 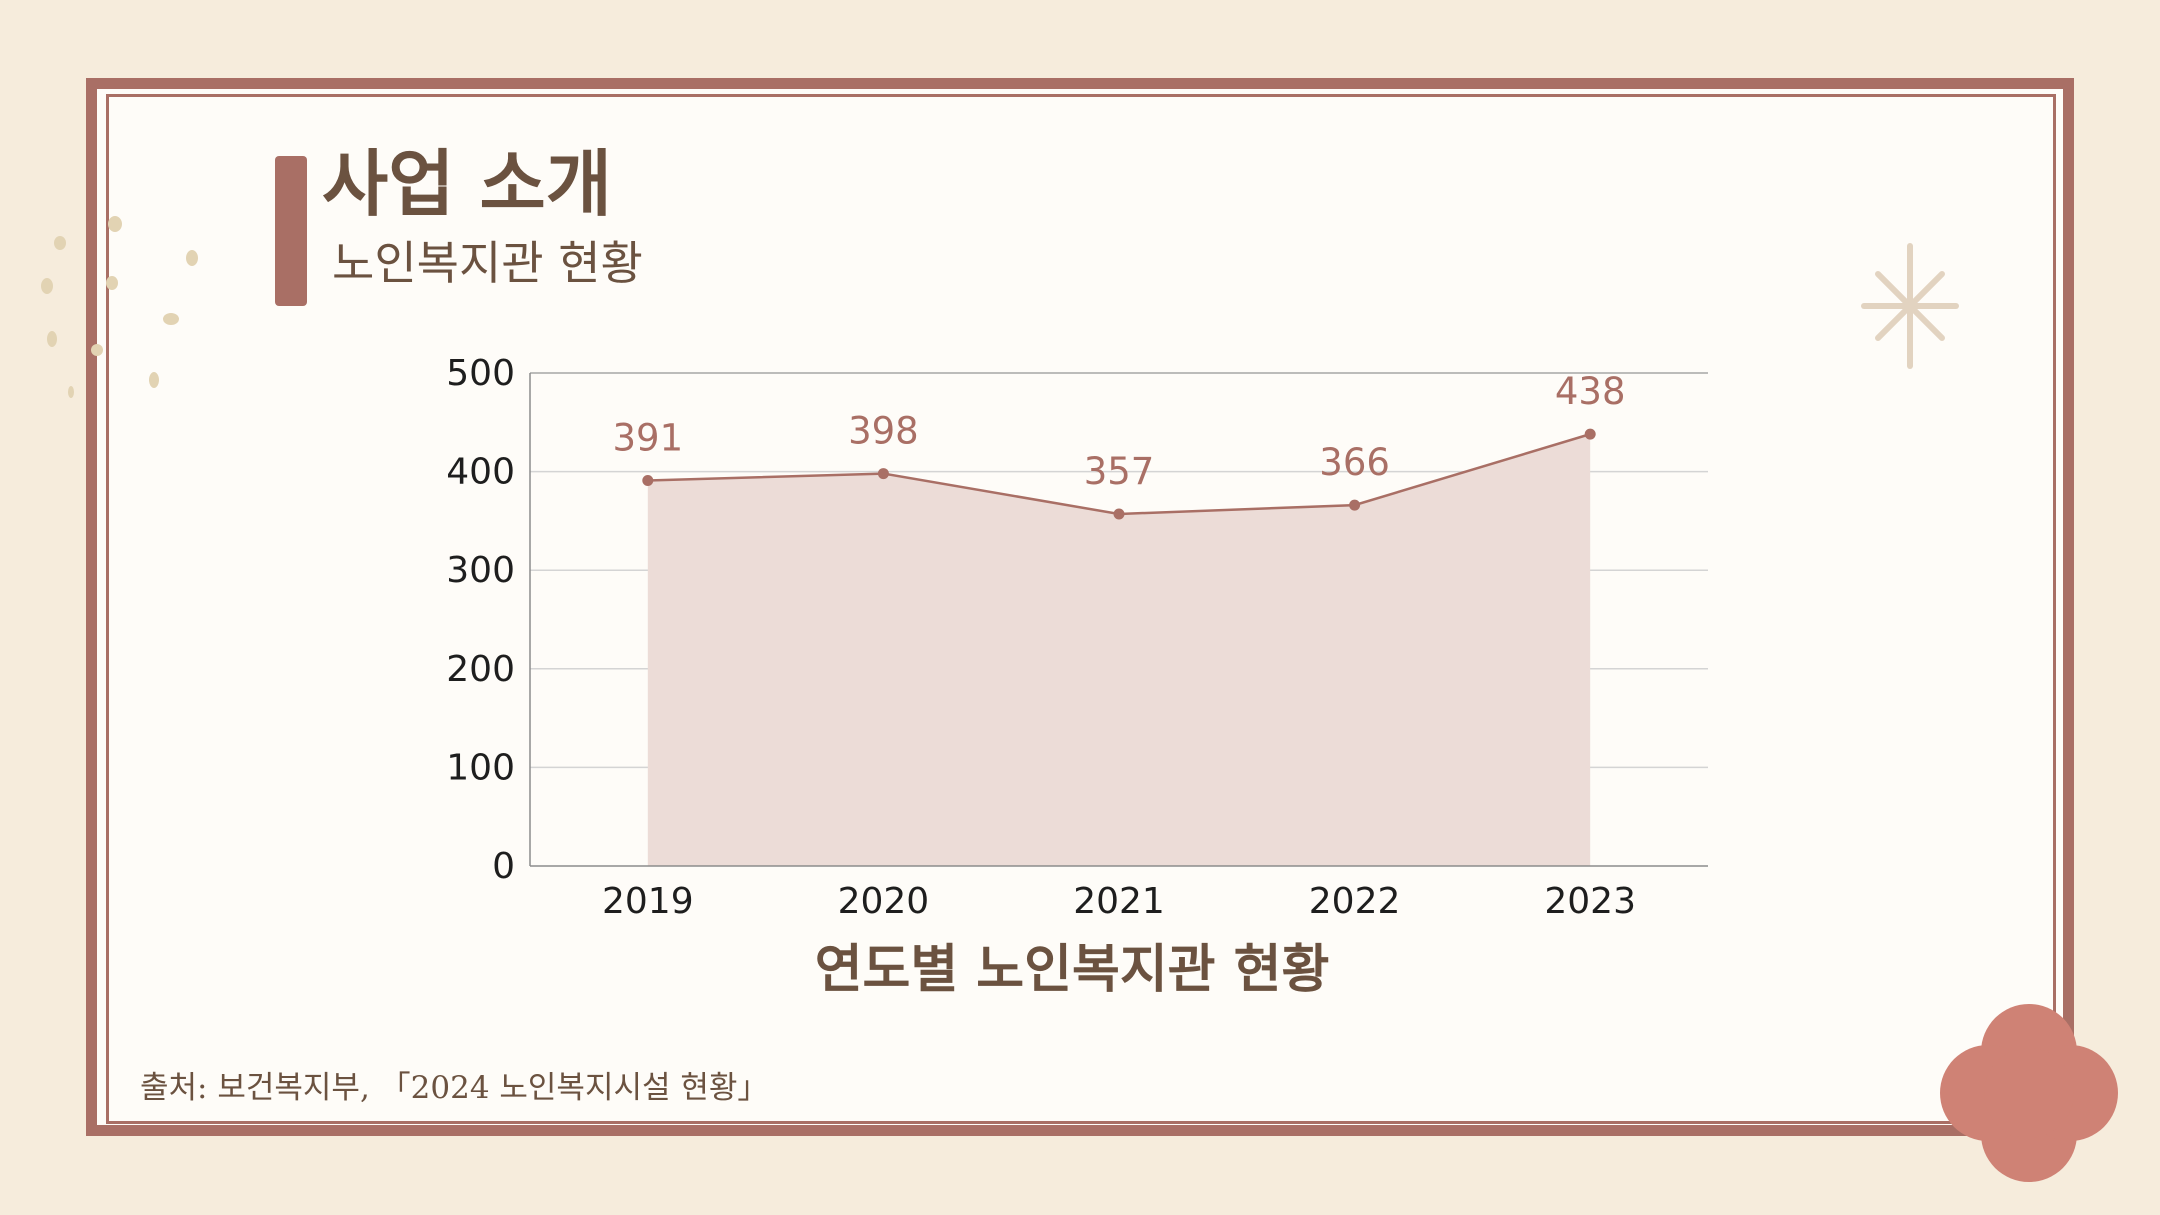 I want to click on data-label-2020: 398, so click(x=883, y=431).